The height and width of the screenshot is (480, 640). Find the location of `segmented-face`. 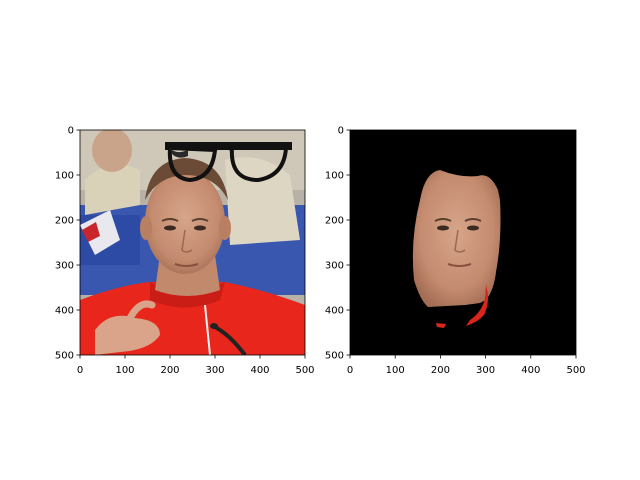

segmented-face is located at coordinates (457, 249).